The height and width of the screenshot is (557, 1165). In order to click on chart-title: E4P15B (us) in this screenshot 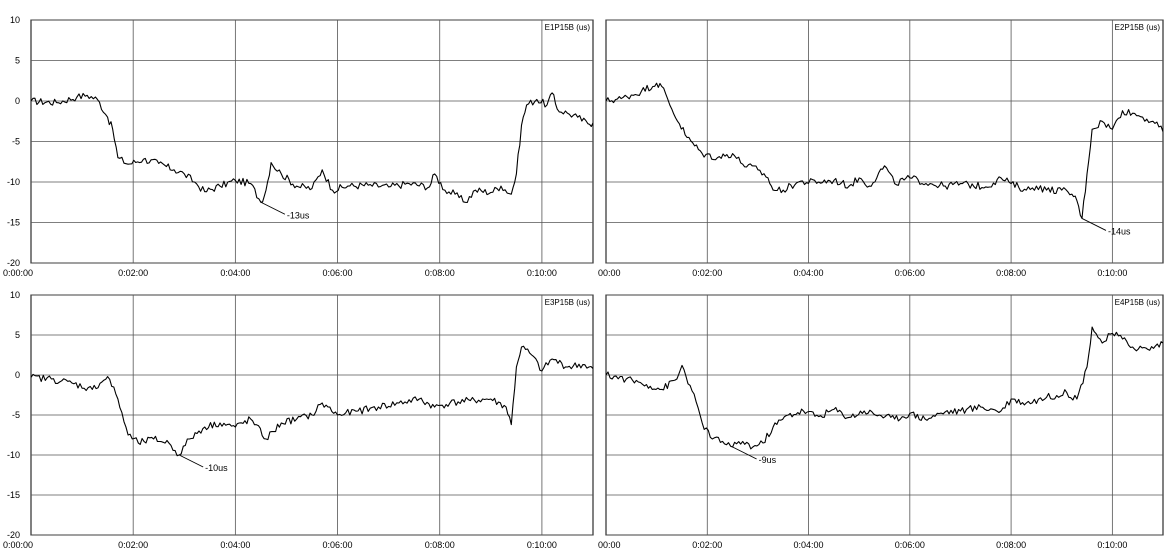, I will do `click(1138, 302)`.